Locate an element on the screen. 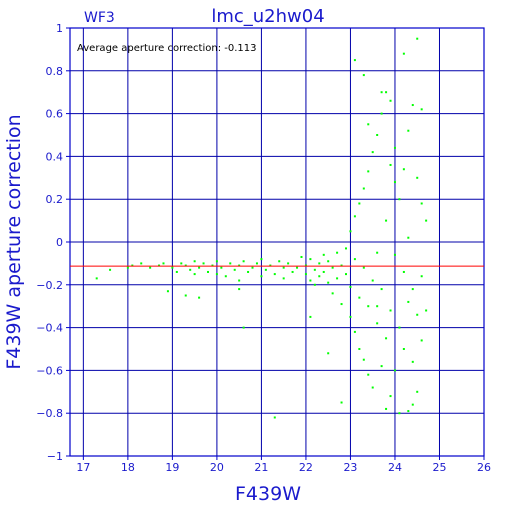 The height and width of the screenshot is (512, 512). chart-subtitle: WF3 is located at coordinates (99, 18).